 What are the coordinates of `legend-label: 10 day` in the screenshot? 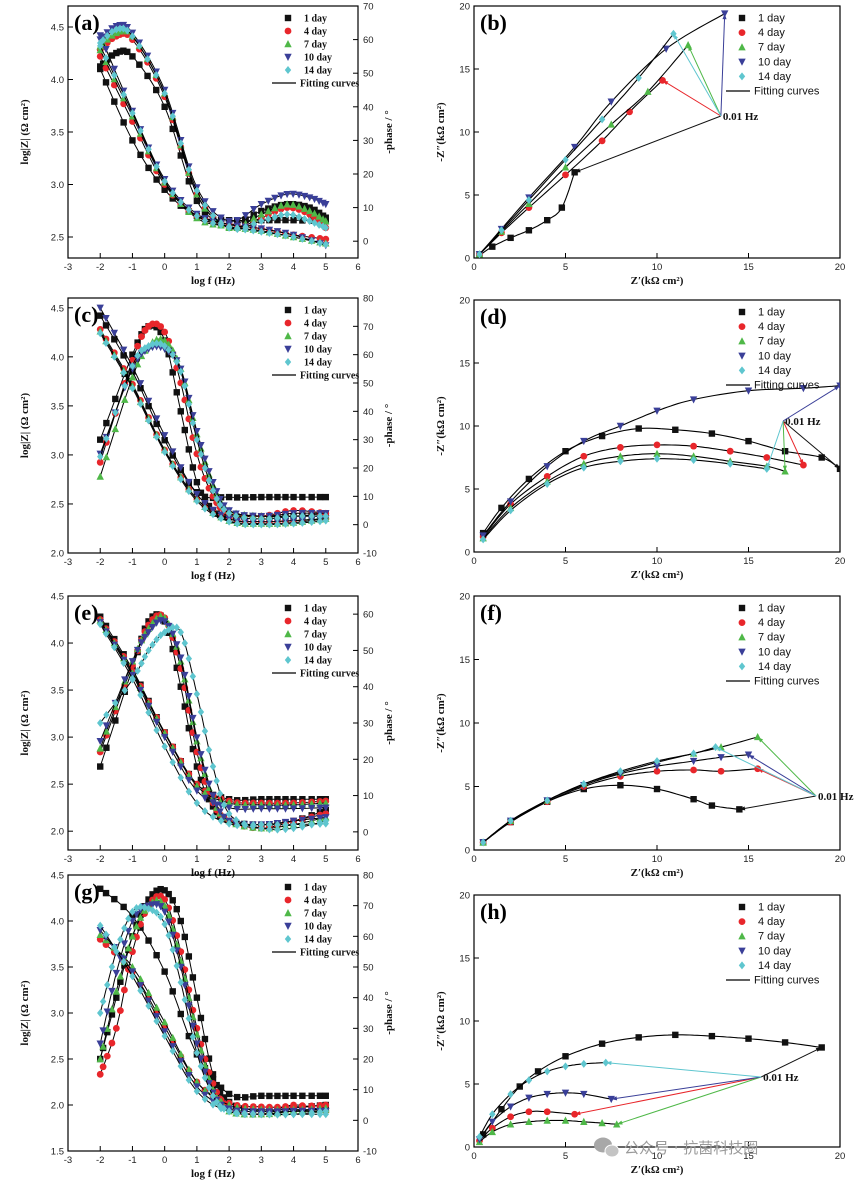 It's located at (318, 648).